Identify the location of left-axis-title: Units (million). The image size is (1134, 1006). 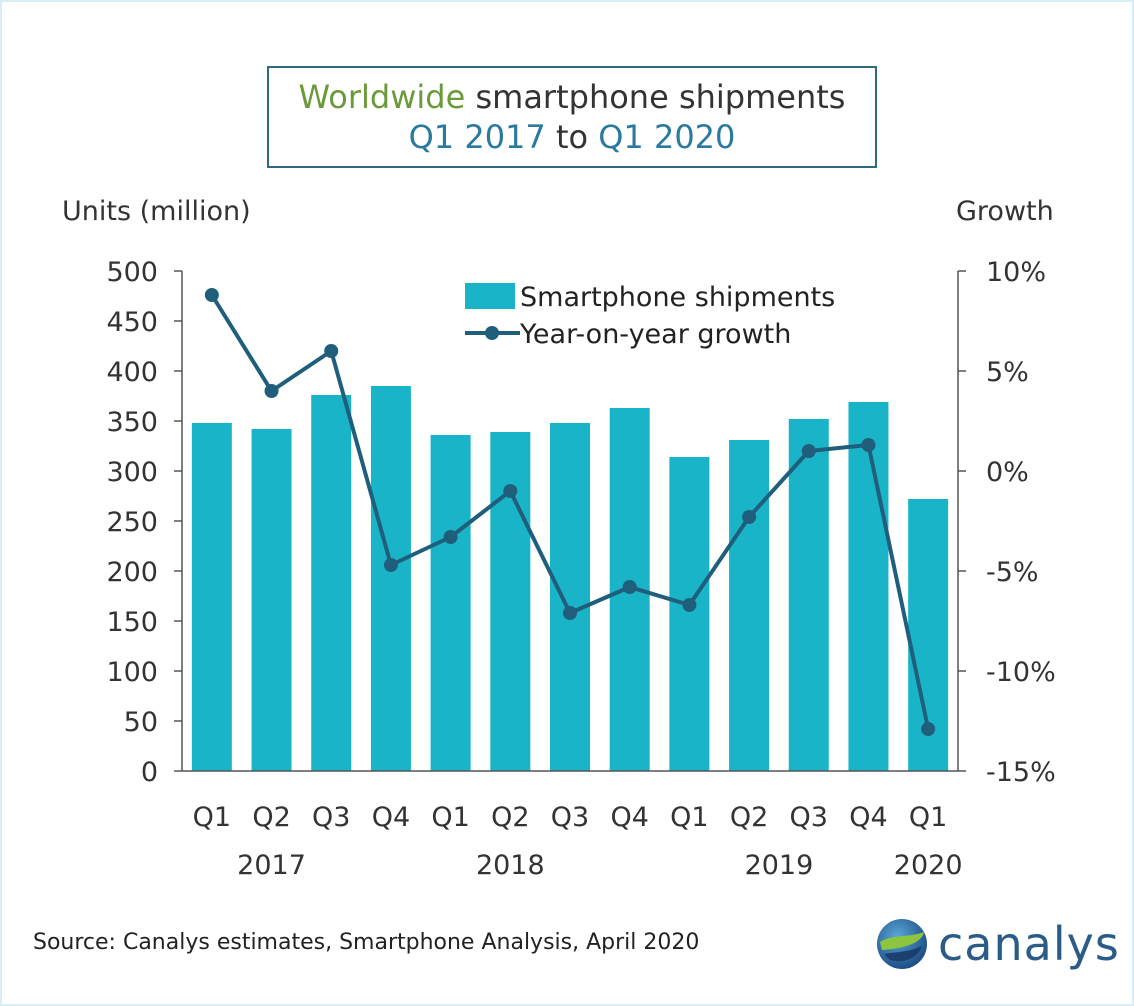
(156, 211).